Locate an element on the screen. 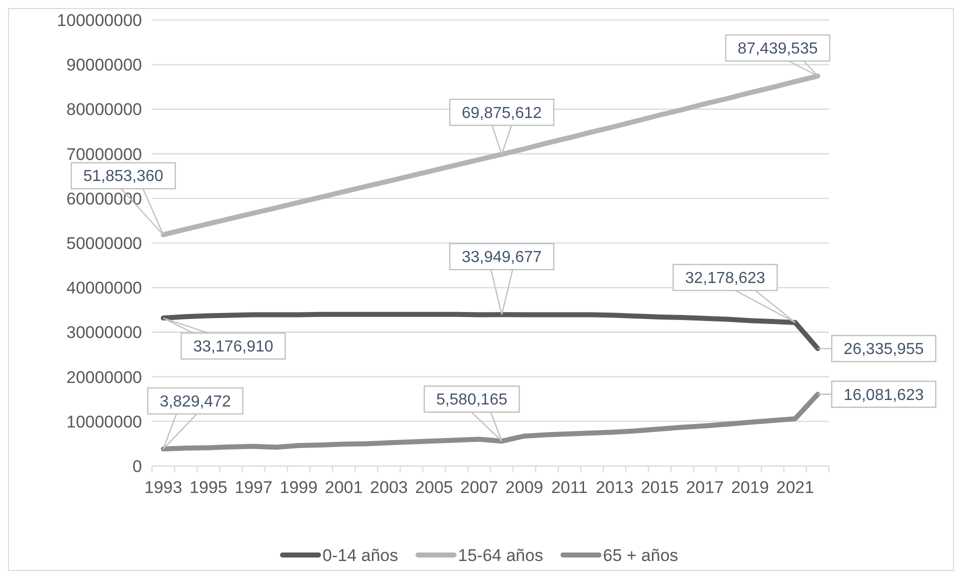  y-tick-label: 80000000 is located at coordinates (104, 110).